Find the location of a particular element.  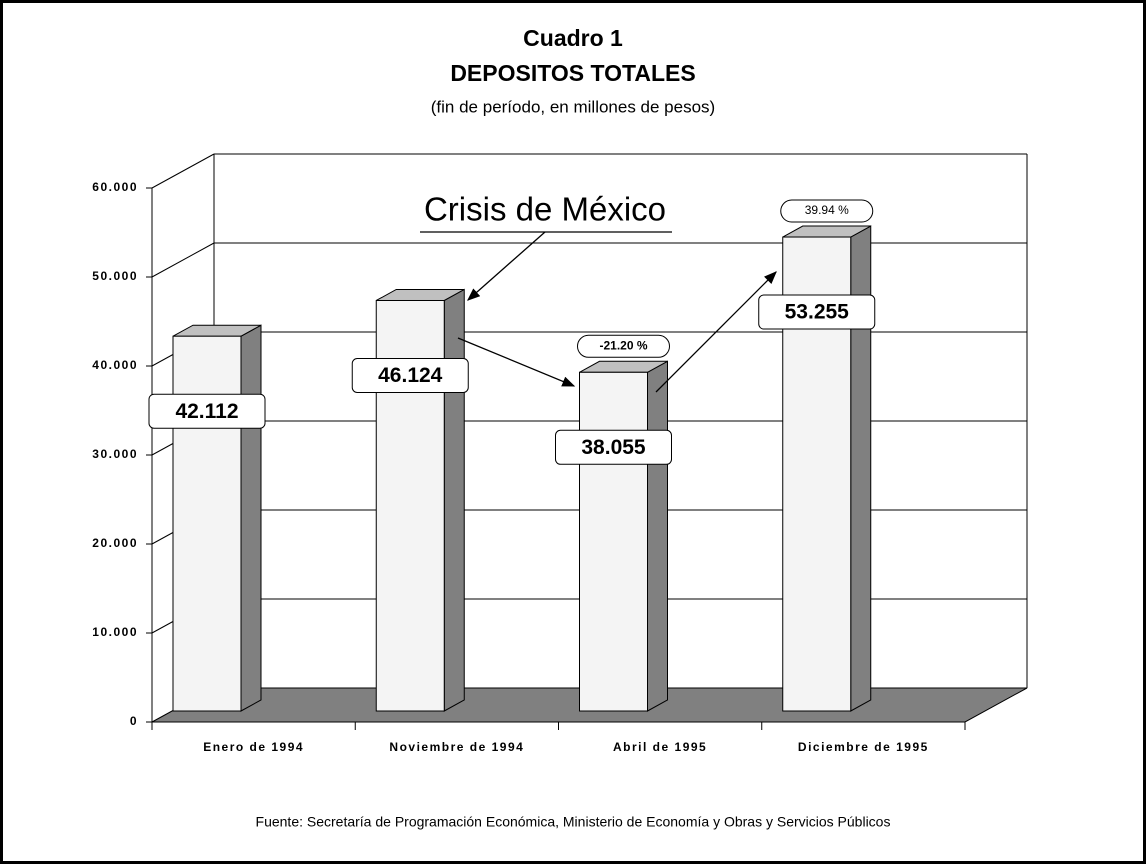

annotation: -21.20 % is located at coordinates (623, 345).